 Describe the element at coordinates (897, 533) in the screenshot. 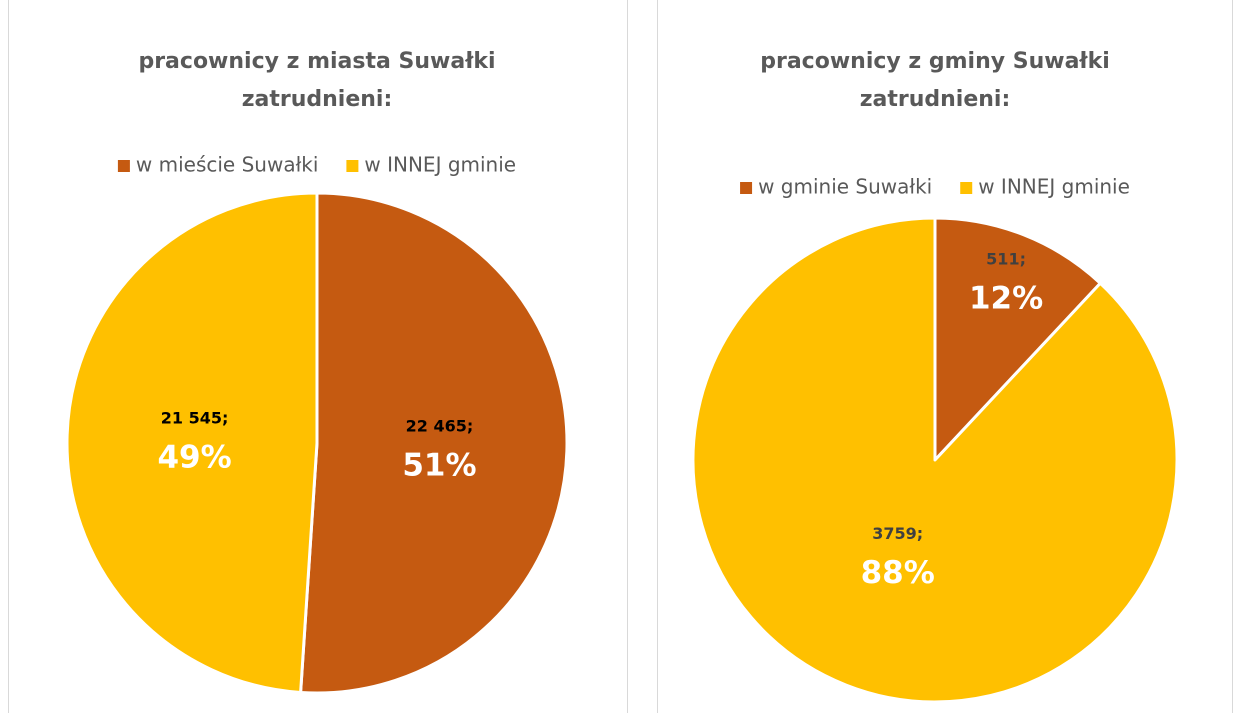

I see `value-label: 3759;` at that location.